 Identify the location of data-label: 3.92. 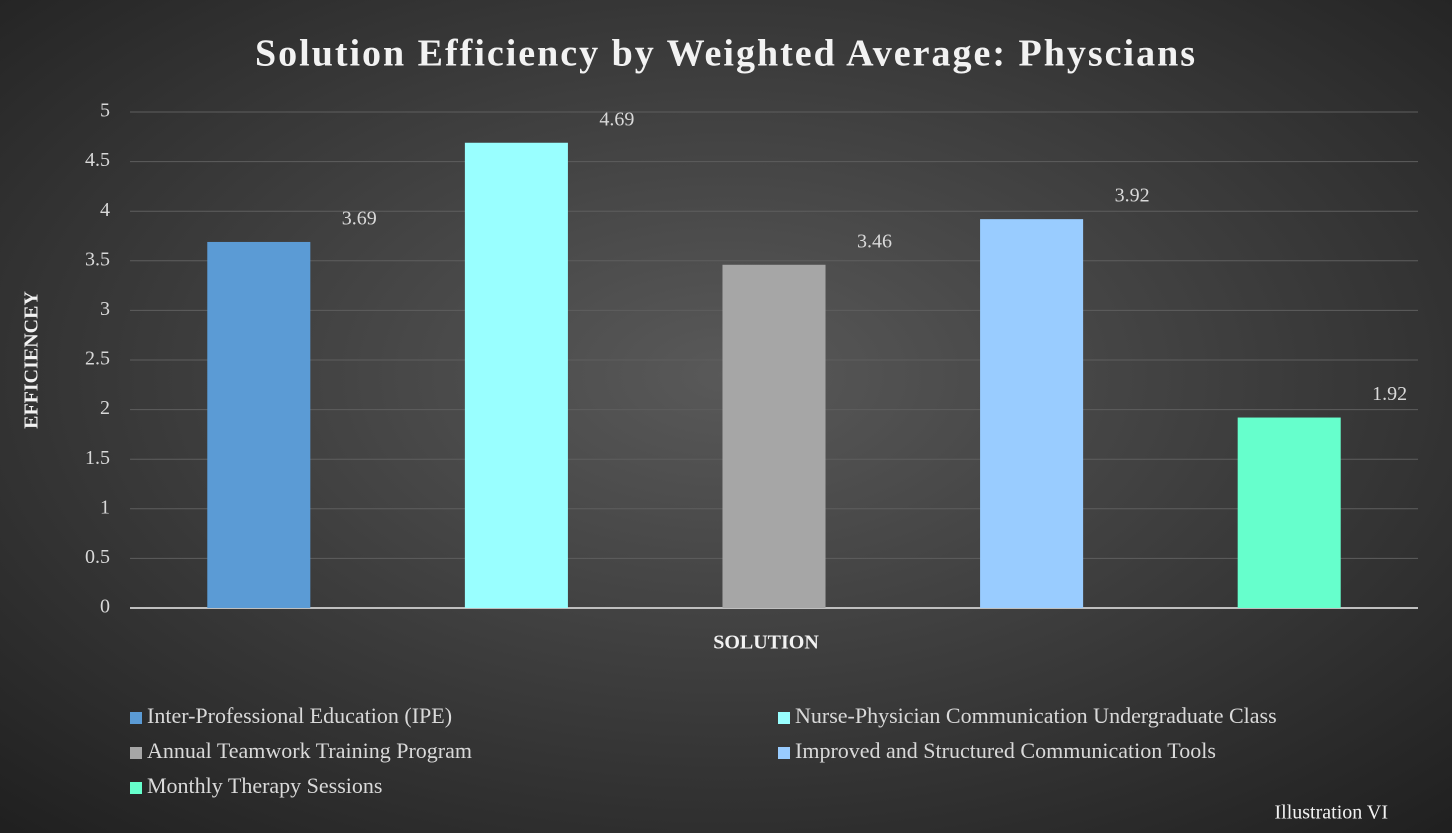
(1132, 196).